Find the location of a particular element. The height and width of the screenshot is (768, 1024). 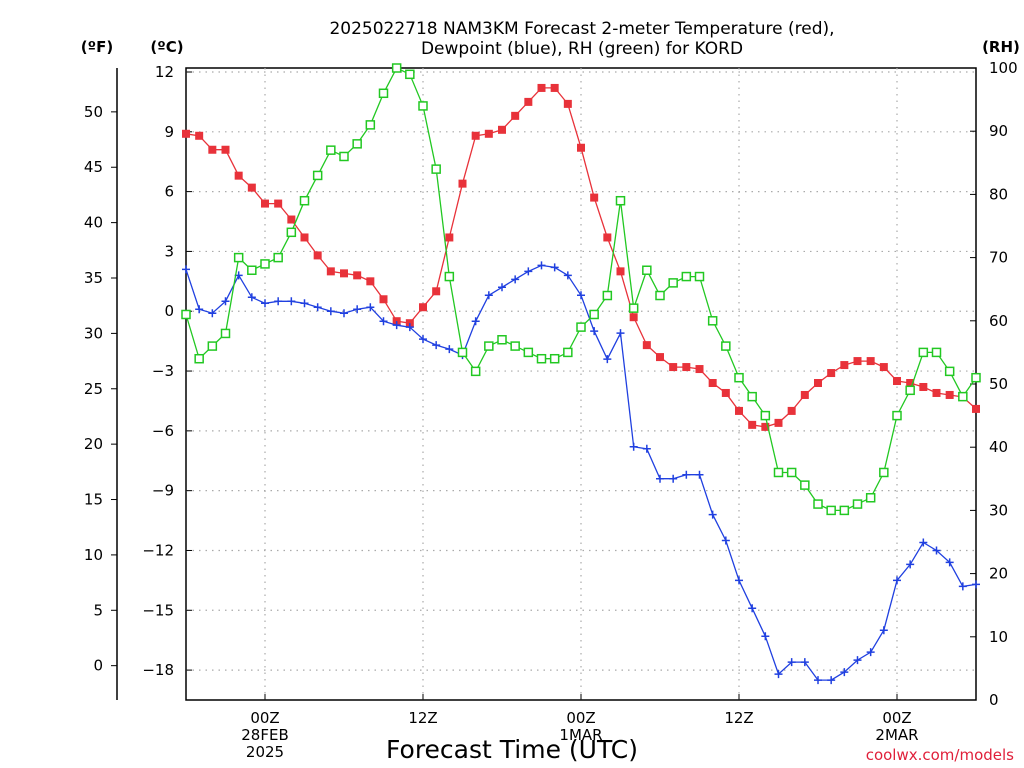

credit-text: coolwx.com/models is located at coordinates (940, 755).